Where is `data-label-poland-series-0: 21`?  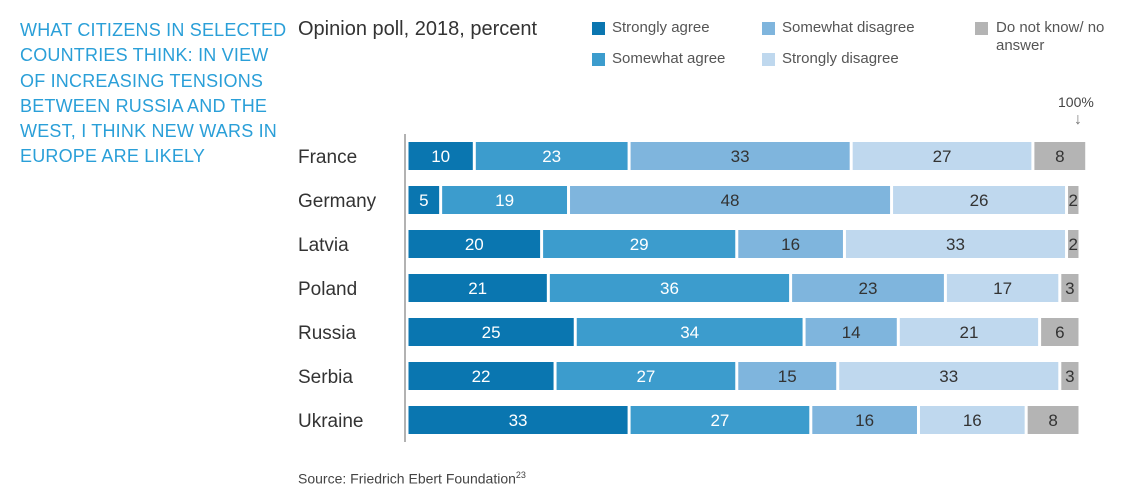 data-label-poland-series-0: 21 is located at coordinates (477, 288).